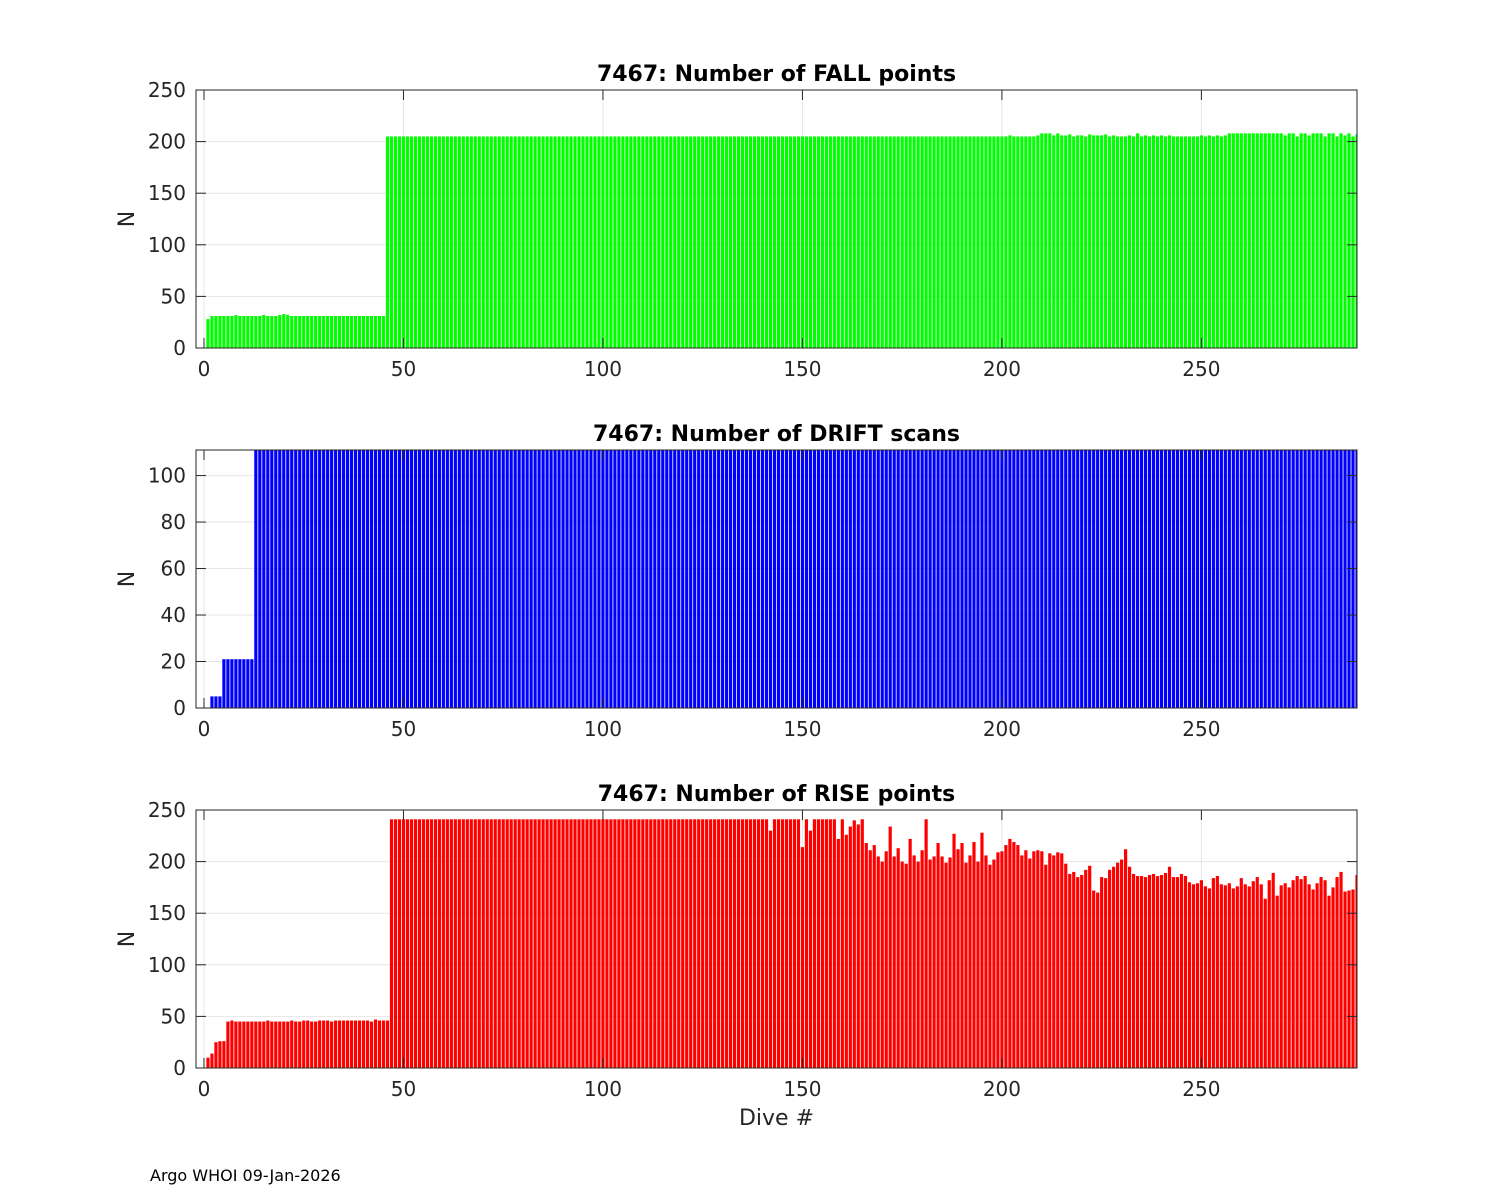 The width and height of the screenshot is (1500, 1200). Describe the element at coordinates (802, 369) in the screenshot. I see `x-tick-label: 150` at that location.